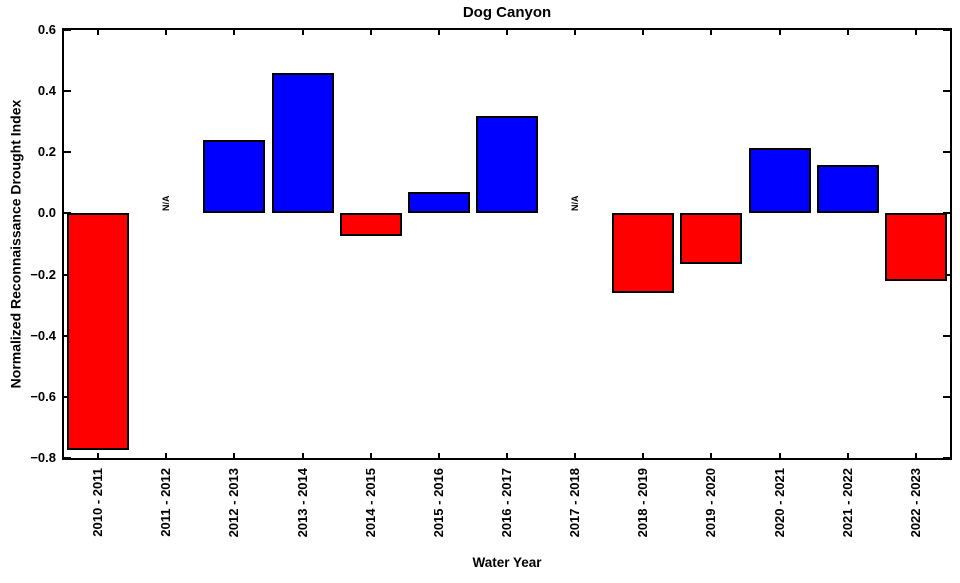 The width and height of the screenshot is (960, 583). I want to click on x-tick-label: 2022 - 2023, so click(915, 503).